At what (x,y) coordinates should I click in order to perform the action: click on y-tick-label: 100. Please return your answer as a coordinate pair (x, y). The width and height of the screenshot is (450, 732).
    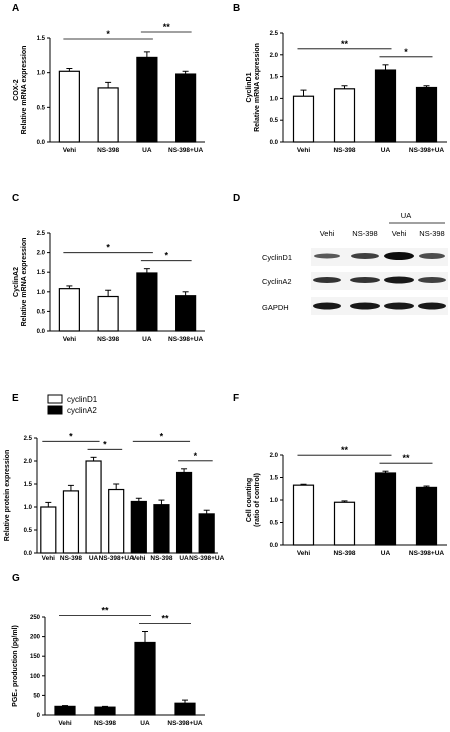
    Looking at the image, I should click on (35, 677).